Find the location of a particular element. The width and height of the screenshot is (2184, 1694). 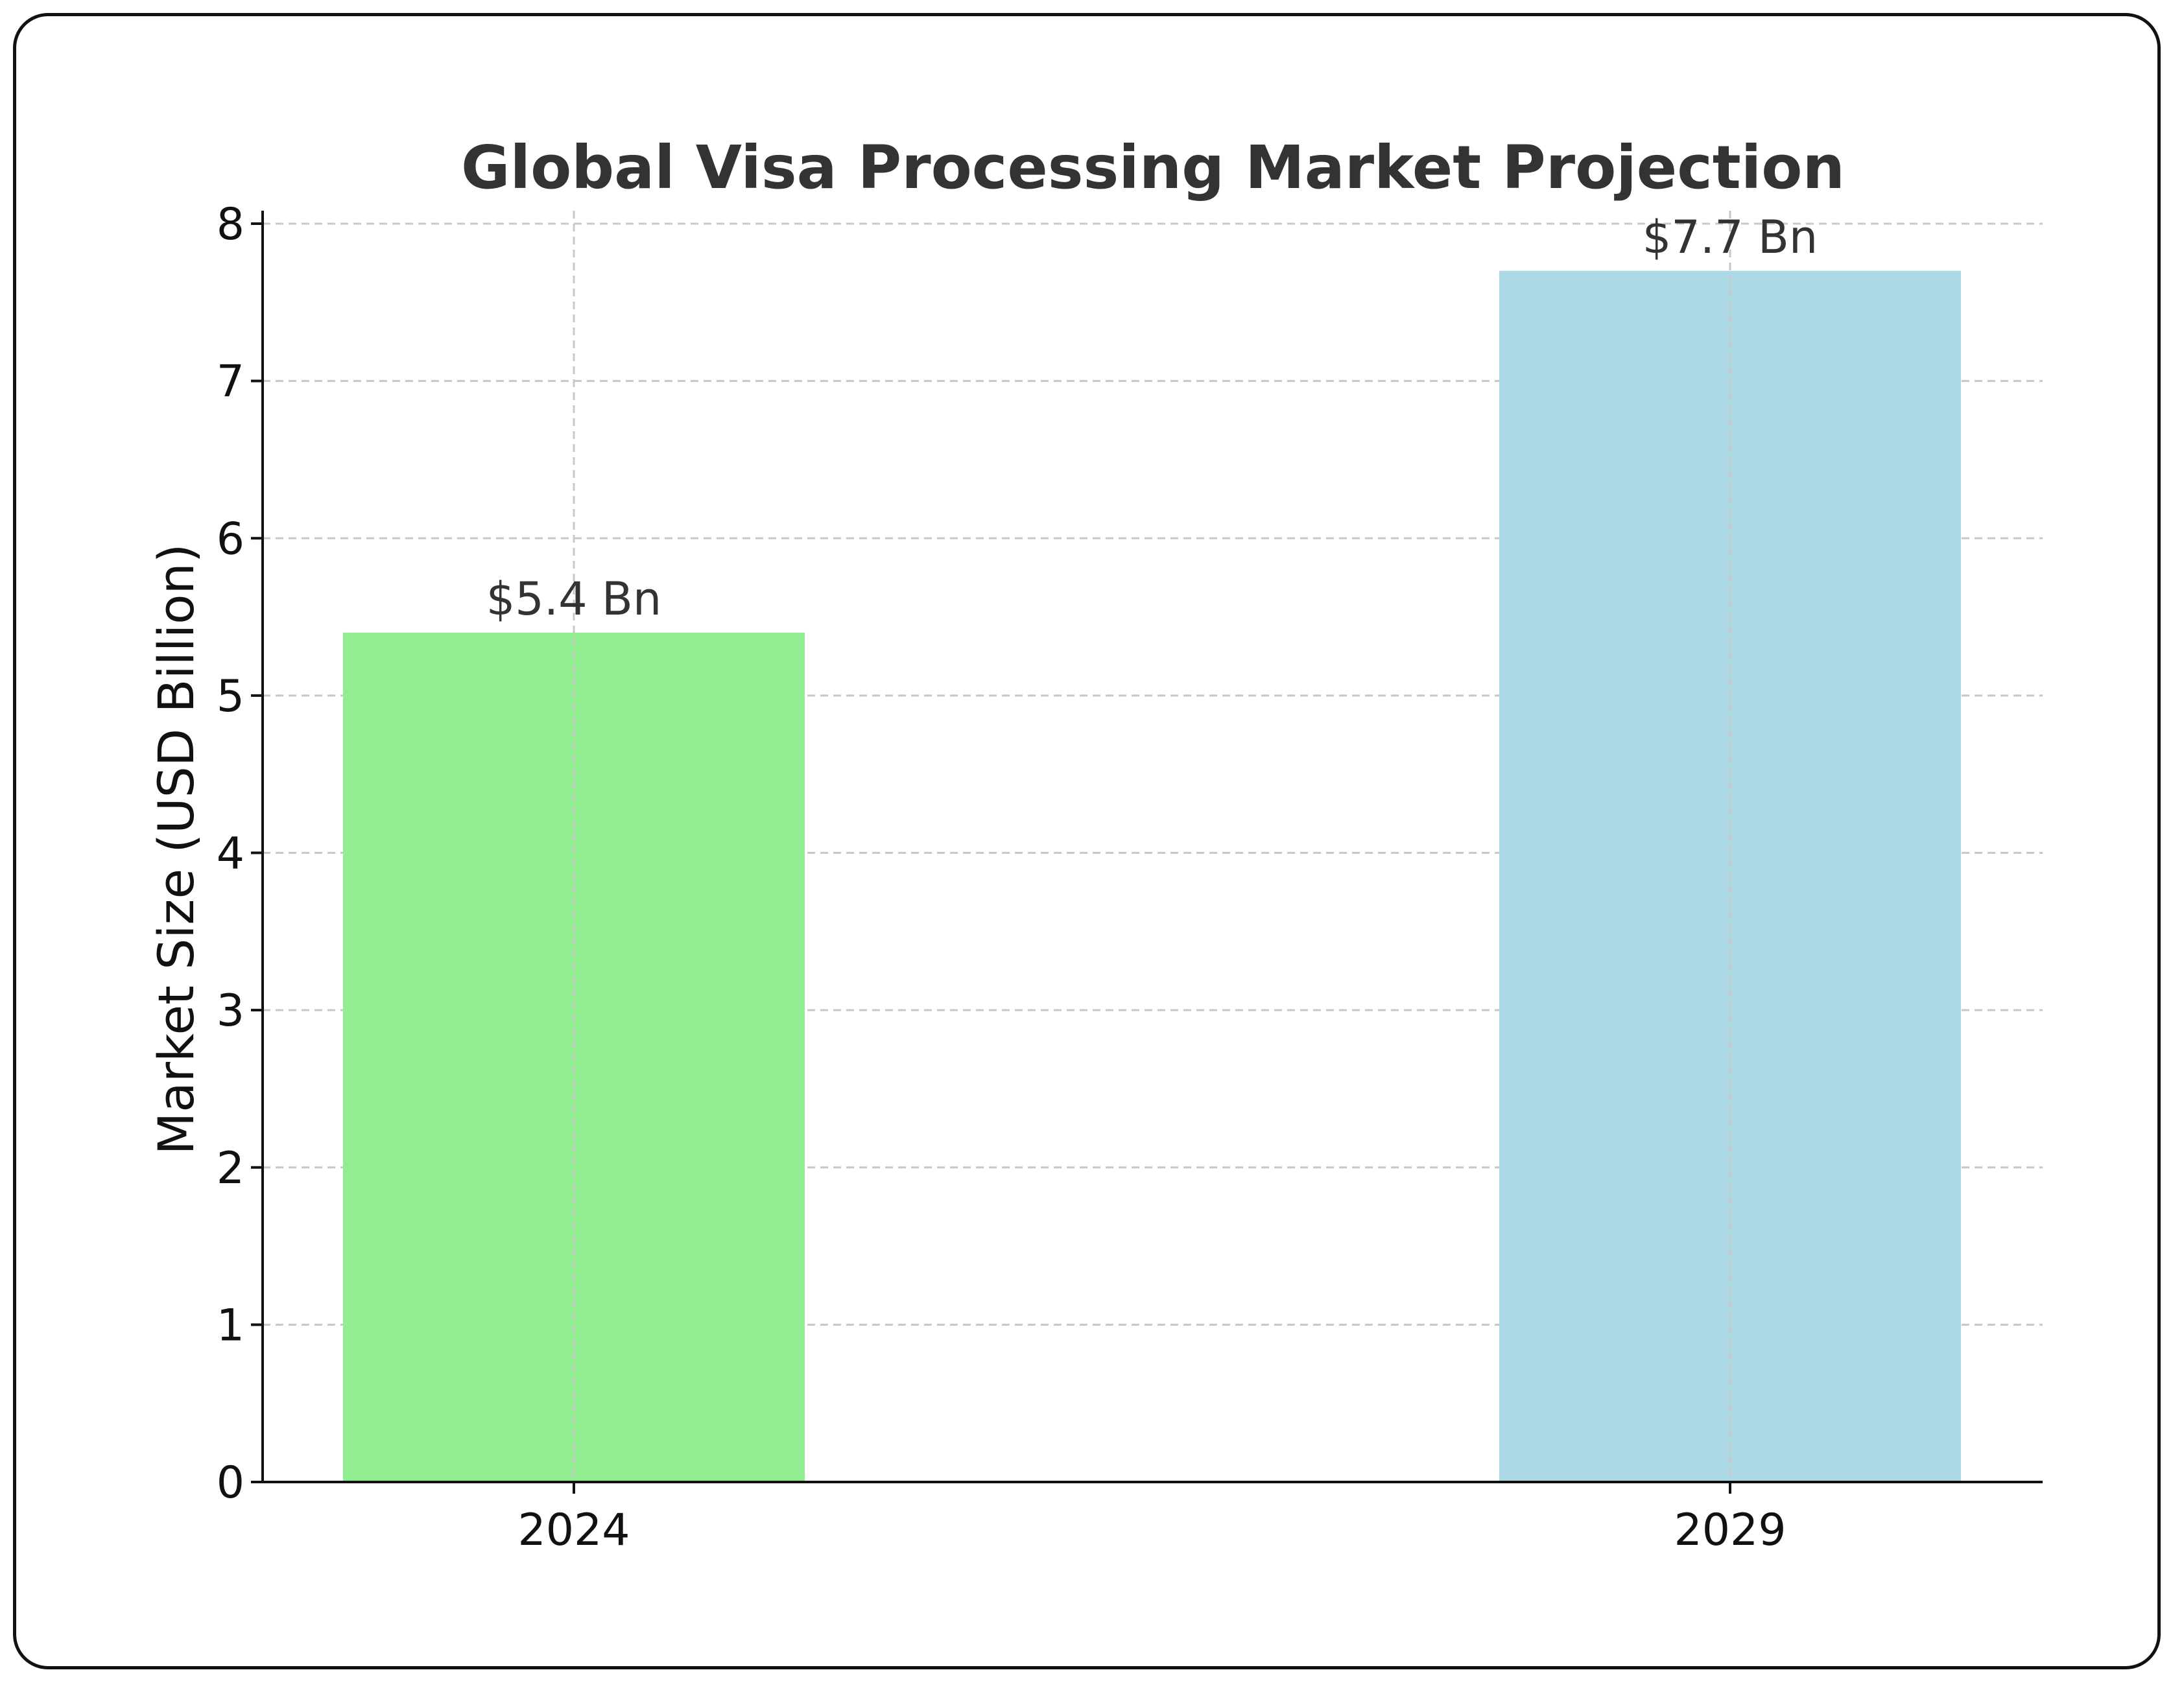

data-label: $7.7 Bn is located at coordinates (1731, 237).